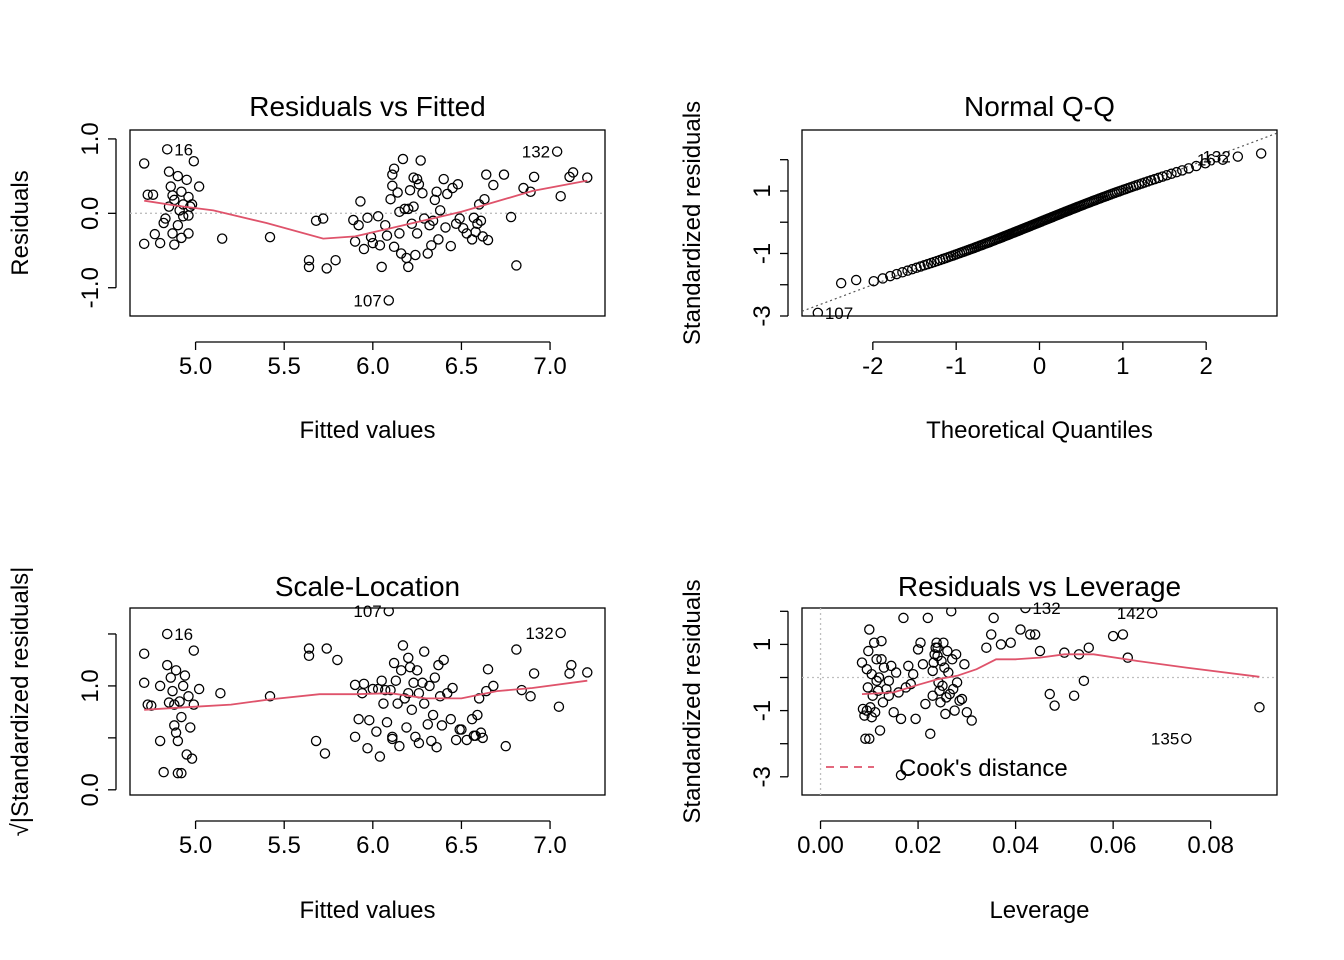  I want to click on y-axis-label: √|Standardized residuals|, so click(20, 702).